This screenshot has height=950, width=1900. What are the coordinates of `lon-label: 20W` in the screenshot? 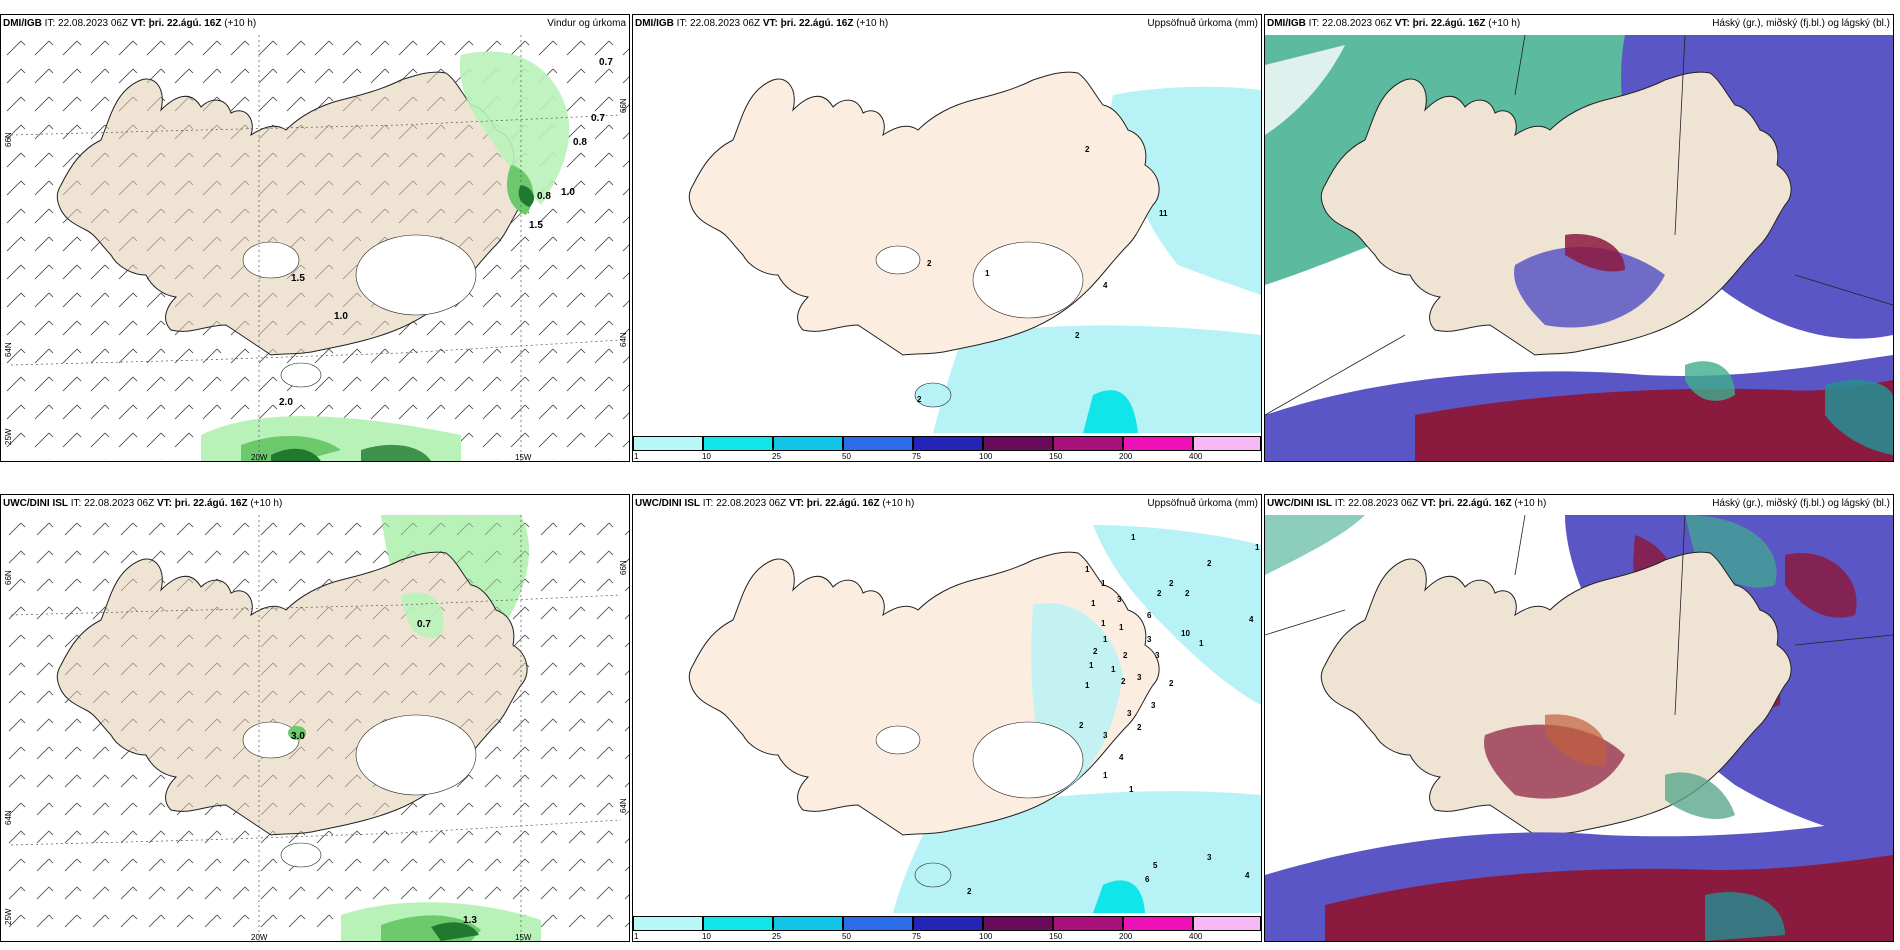 It's located at (259, 937).